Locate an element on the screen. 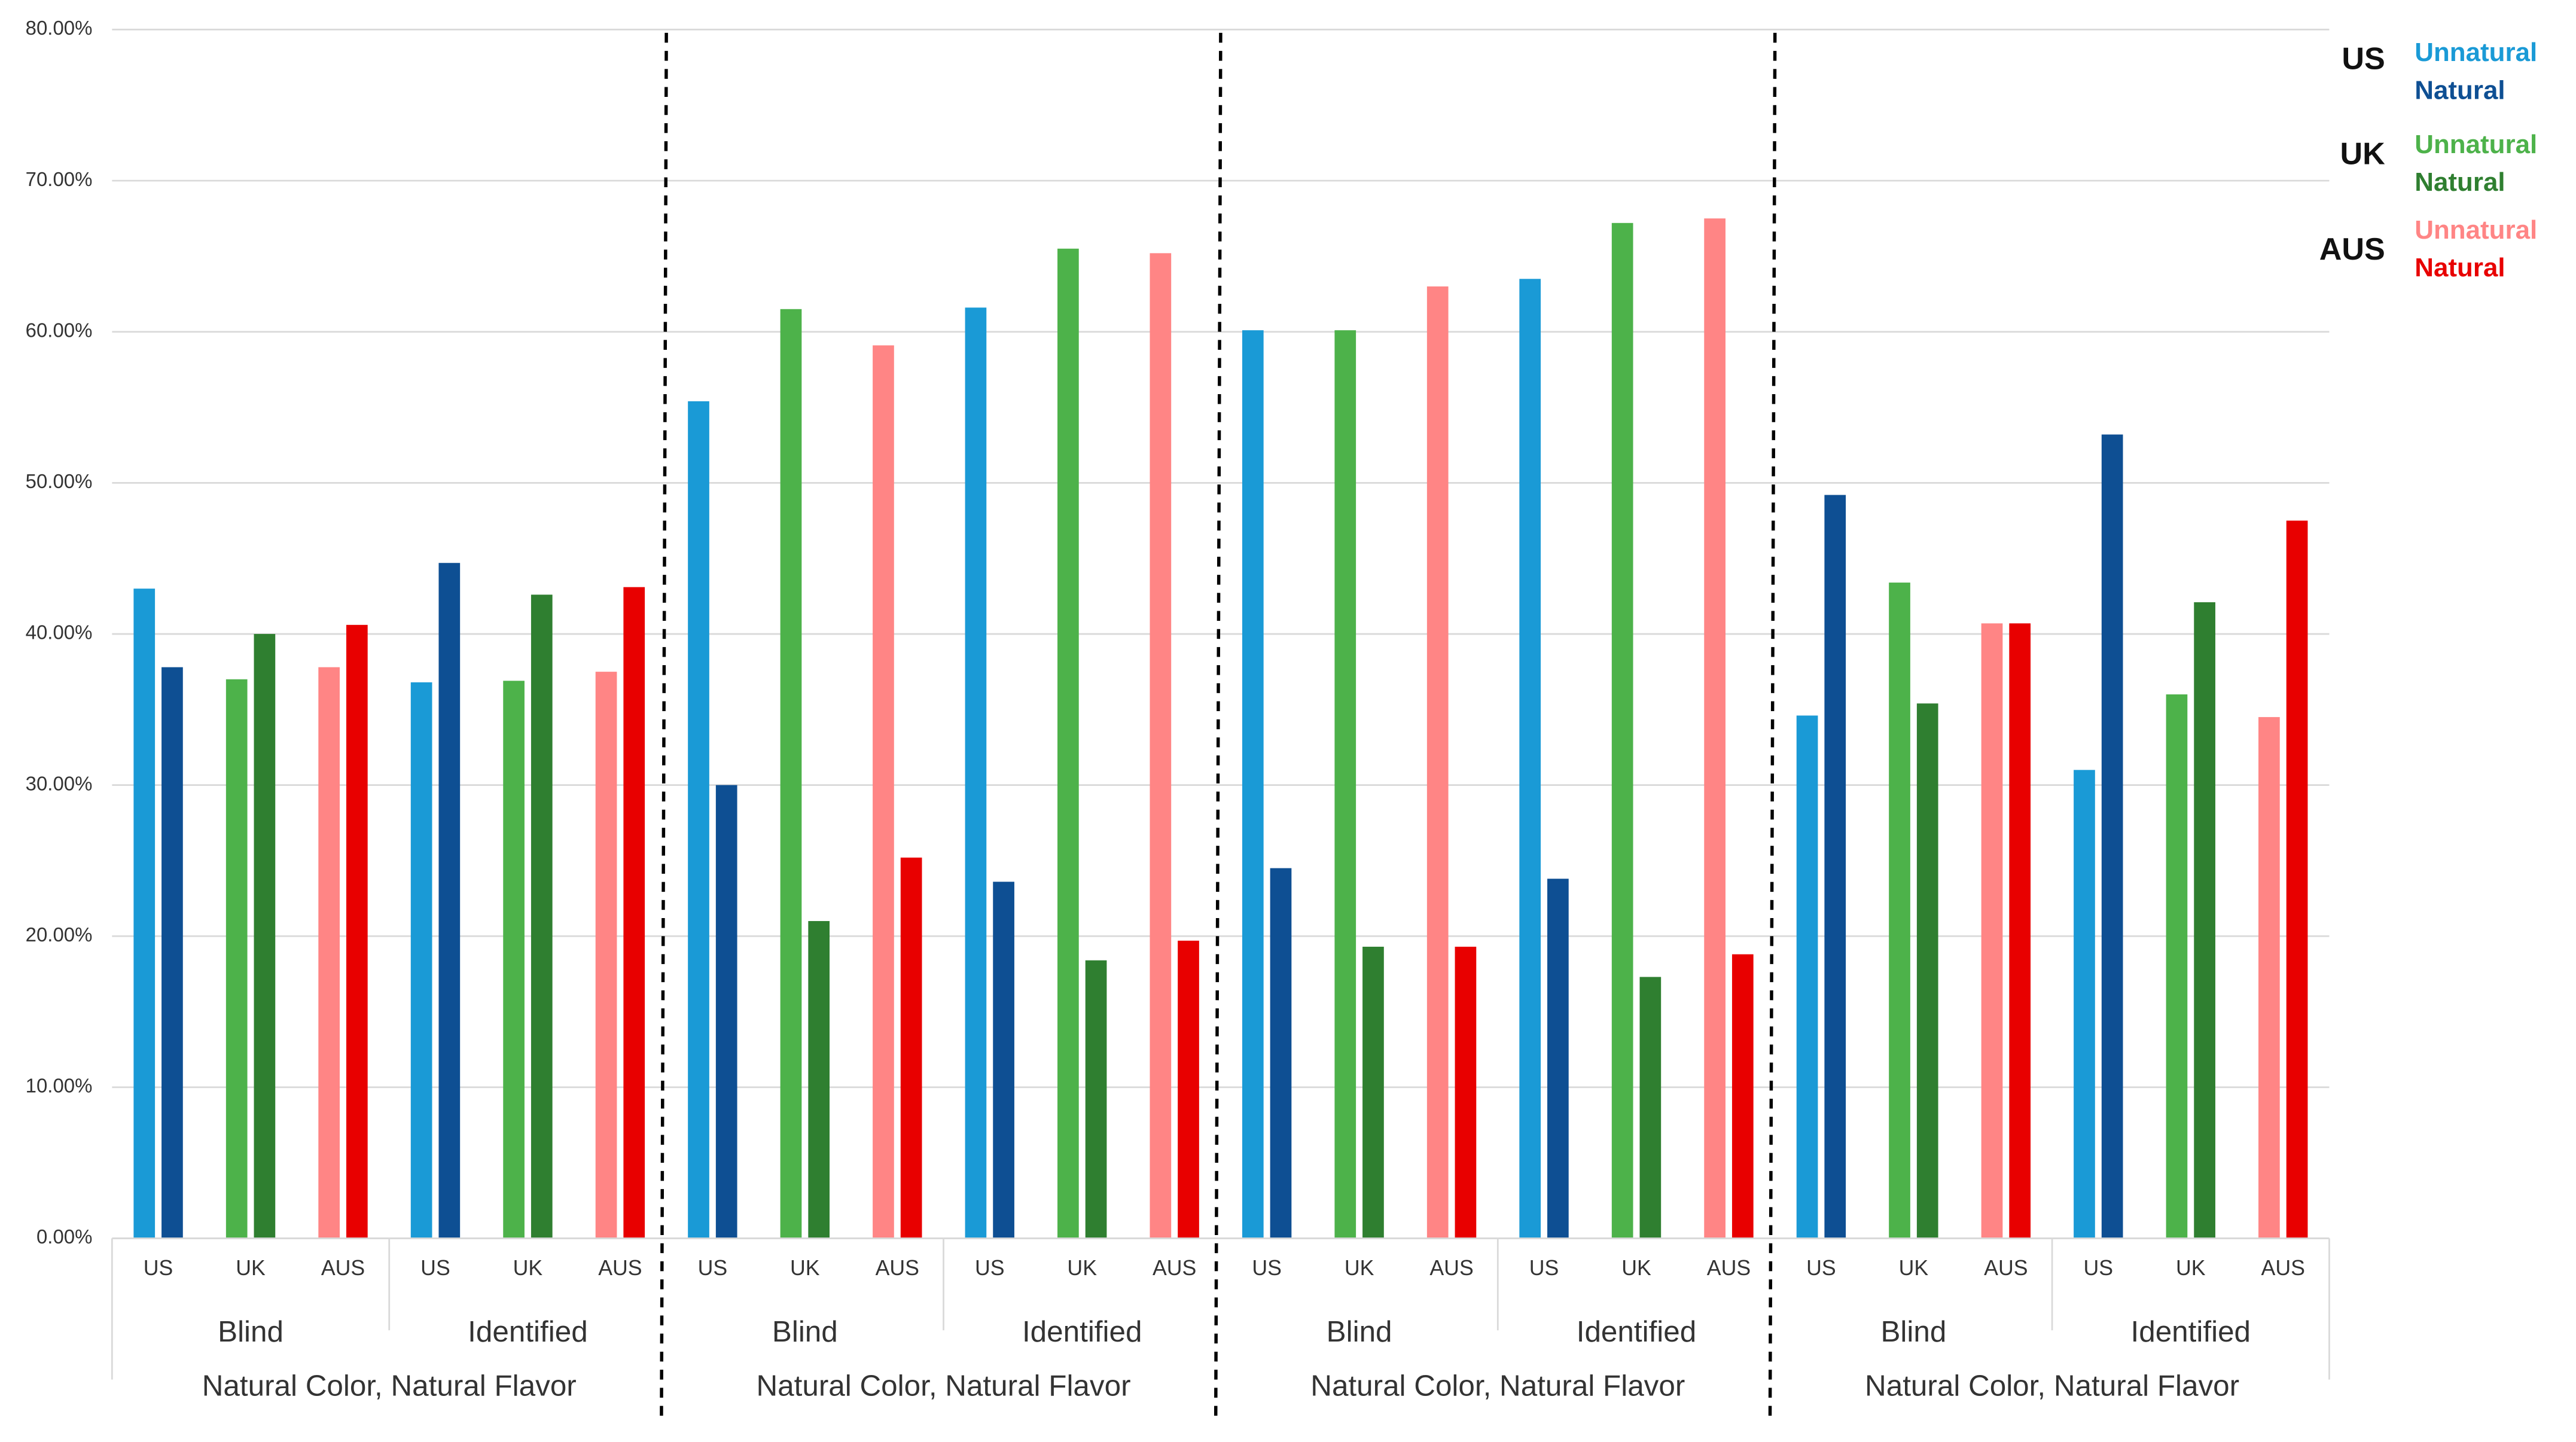 Image resolution: width=2576 pixels, height=1442 pixels. y-tick-label: 30.00% is located at coordinates (59, 783).